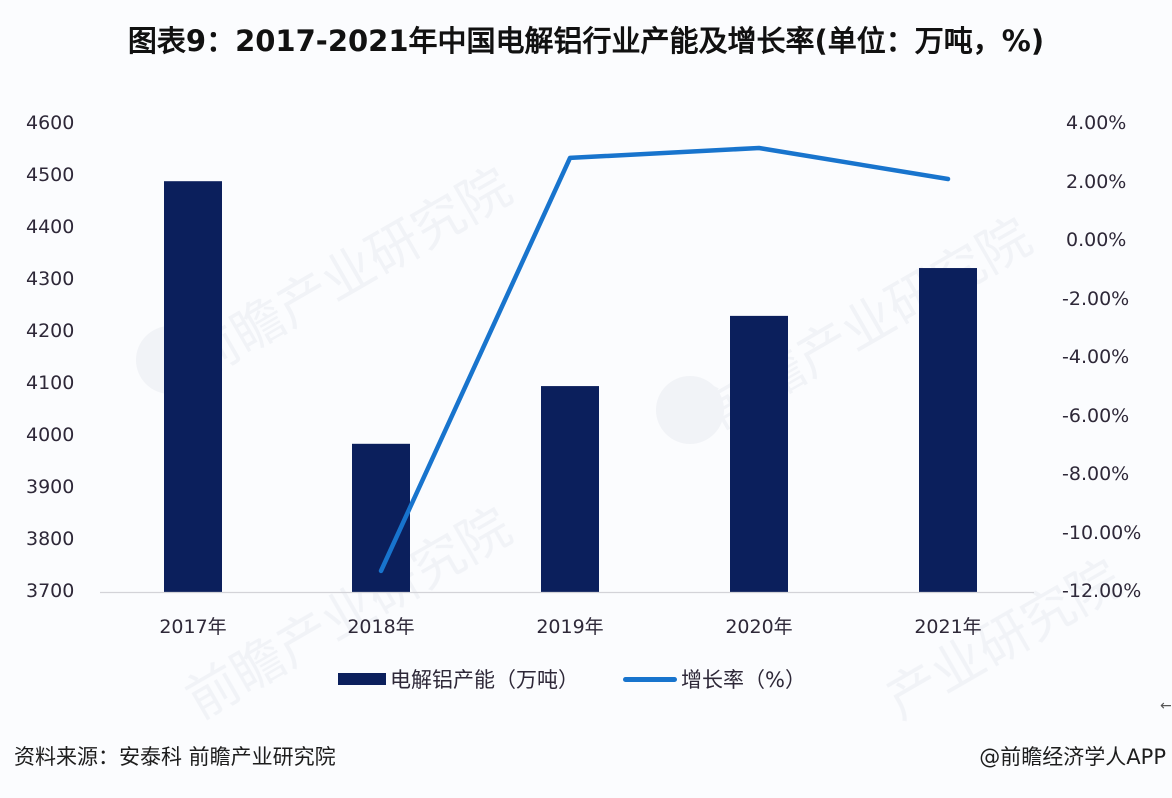  Describe the element at coordinates (362, 679) in the screenshot. I see `bar-swatch-icon` at that location.